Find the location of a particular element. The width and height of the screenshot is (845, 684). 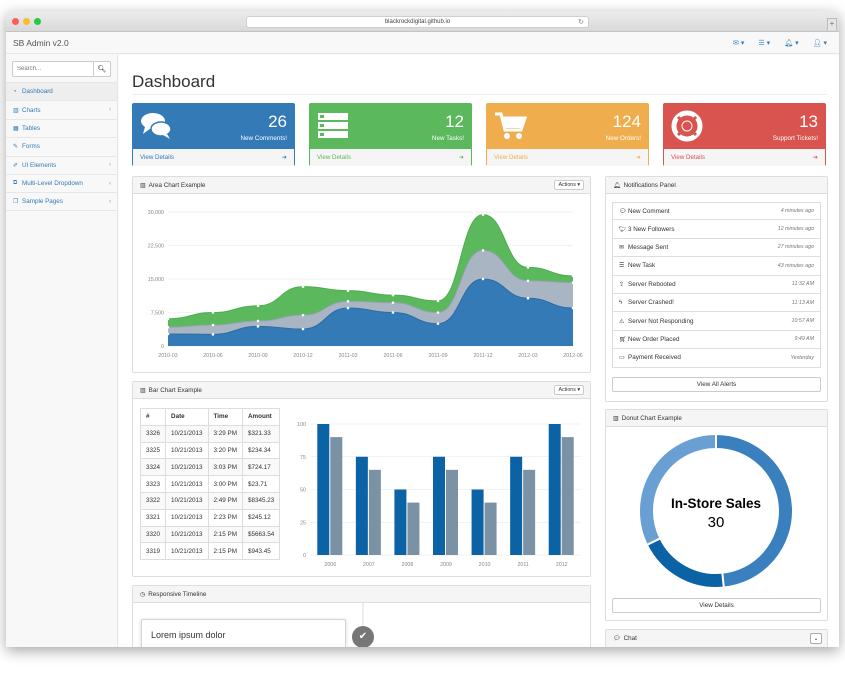

arrow-circle-right-icon: ➜ is located at coordinates (284, 157).